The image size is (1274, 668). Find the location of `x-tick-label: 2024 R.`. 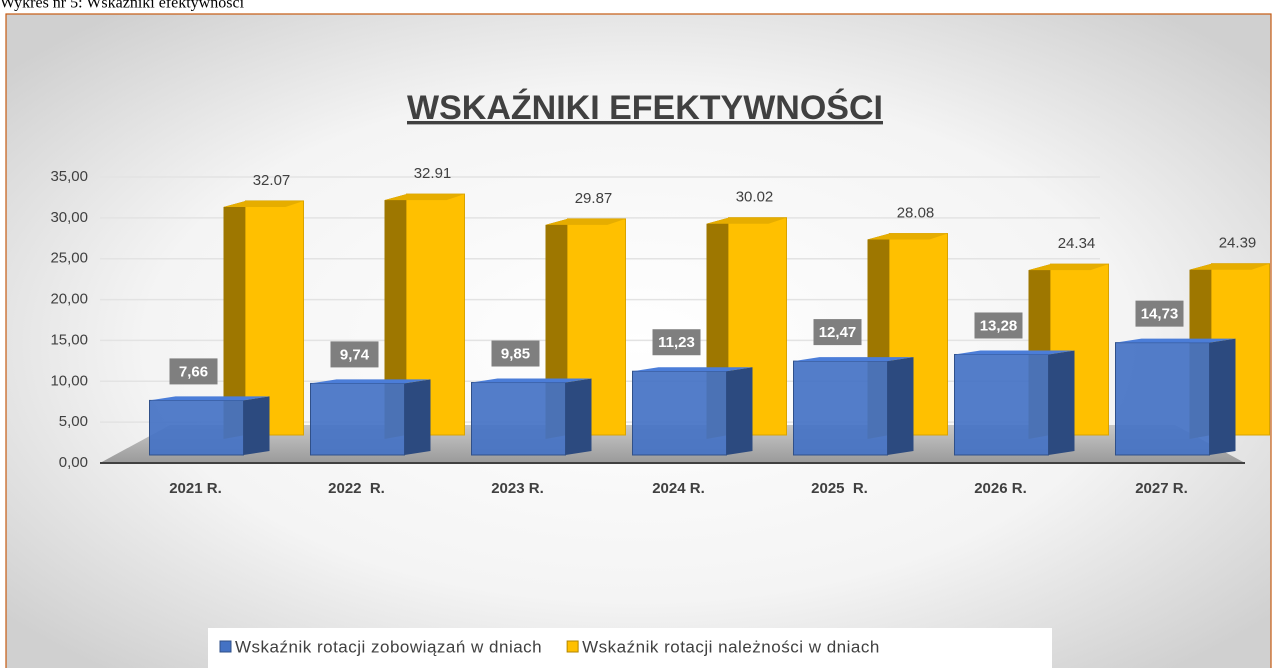

x-tick-label: 2024 R. is located at coordinates (678, 488).